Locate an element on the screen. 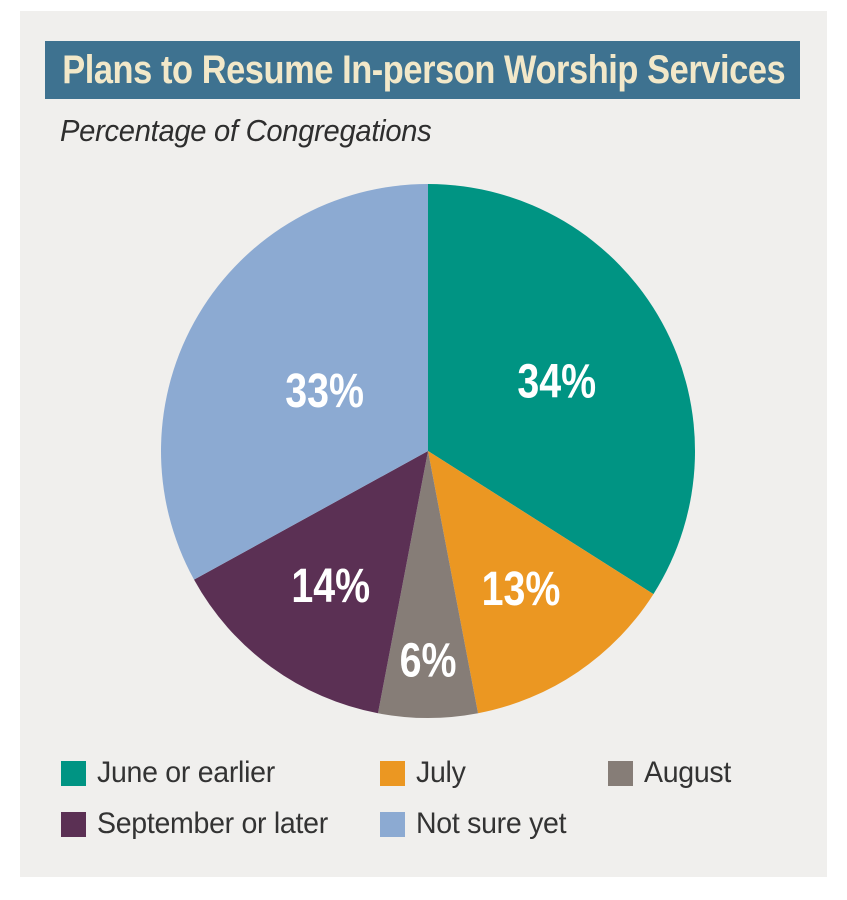  pie-slice-july is located at coordinates (541, 582).